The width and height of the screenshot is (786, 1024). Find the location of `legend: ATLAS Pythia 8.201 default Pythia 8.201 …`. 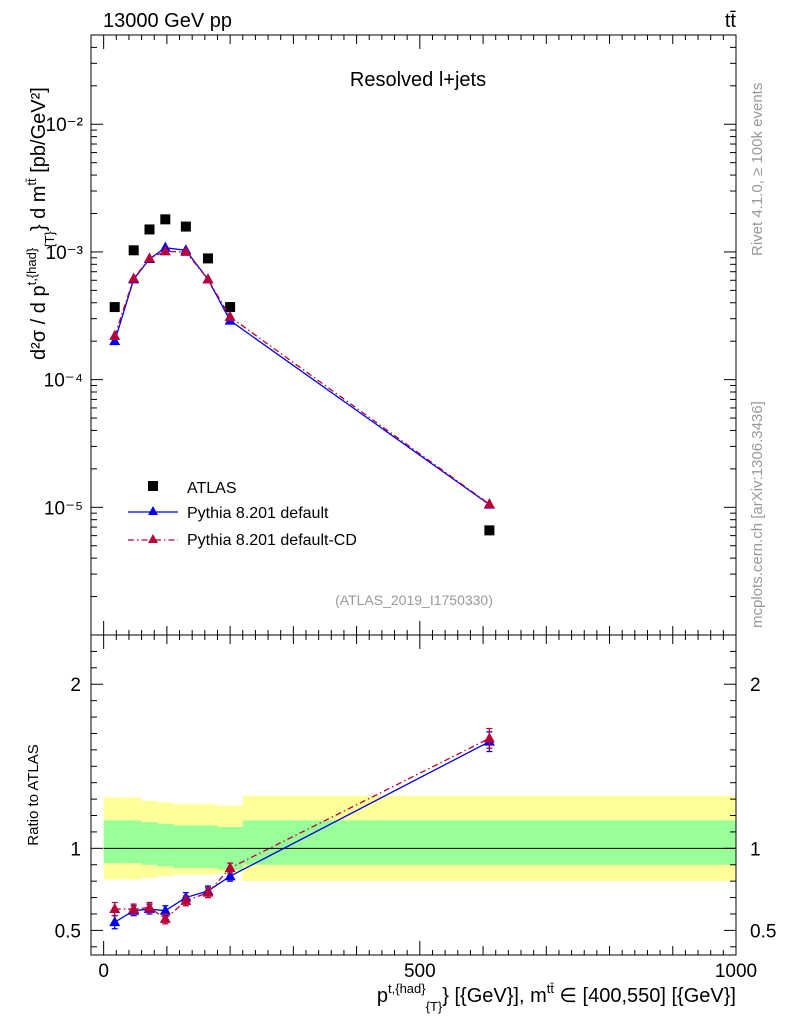

legend: ATLAS Pythia 8.201 default Pythia 8.201 … is located at coordinates (242, 514).